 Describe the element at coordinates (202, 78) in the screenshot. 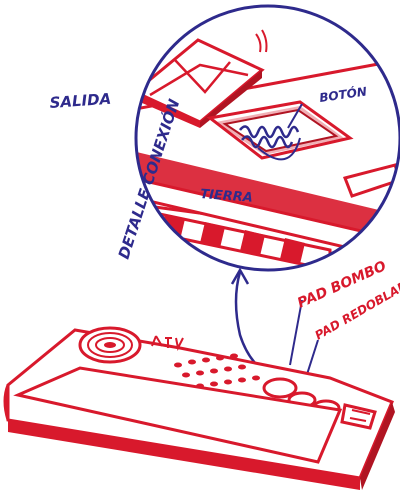

I see `output-connector` at that location.